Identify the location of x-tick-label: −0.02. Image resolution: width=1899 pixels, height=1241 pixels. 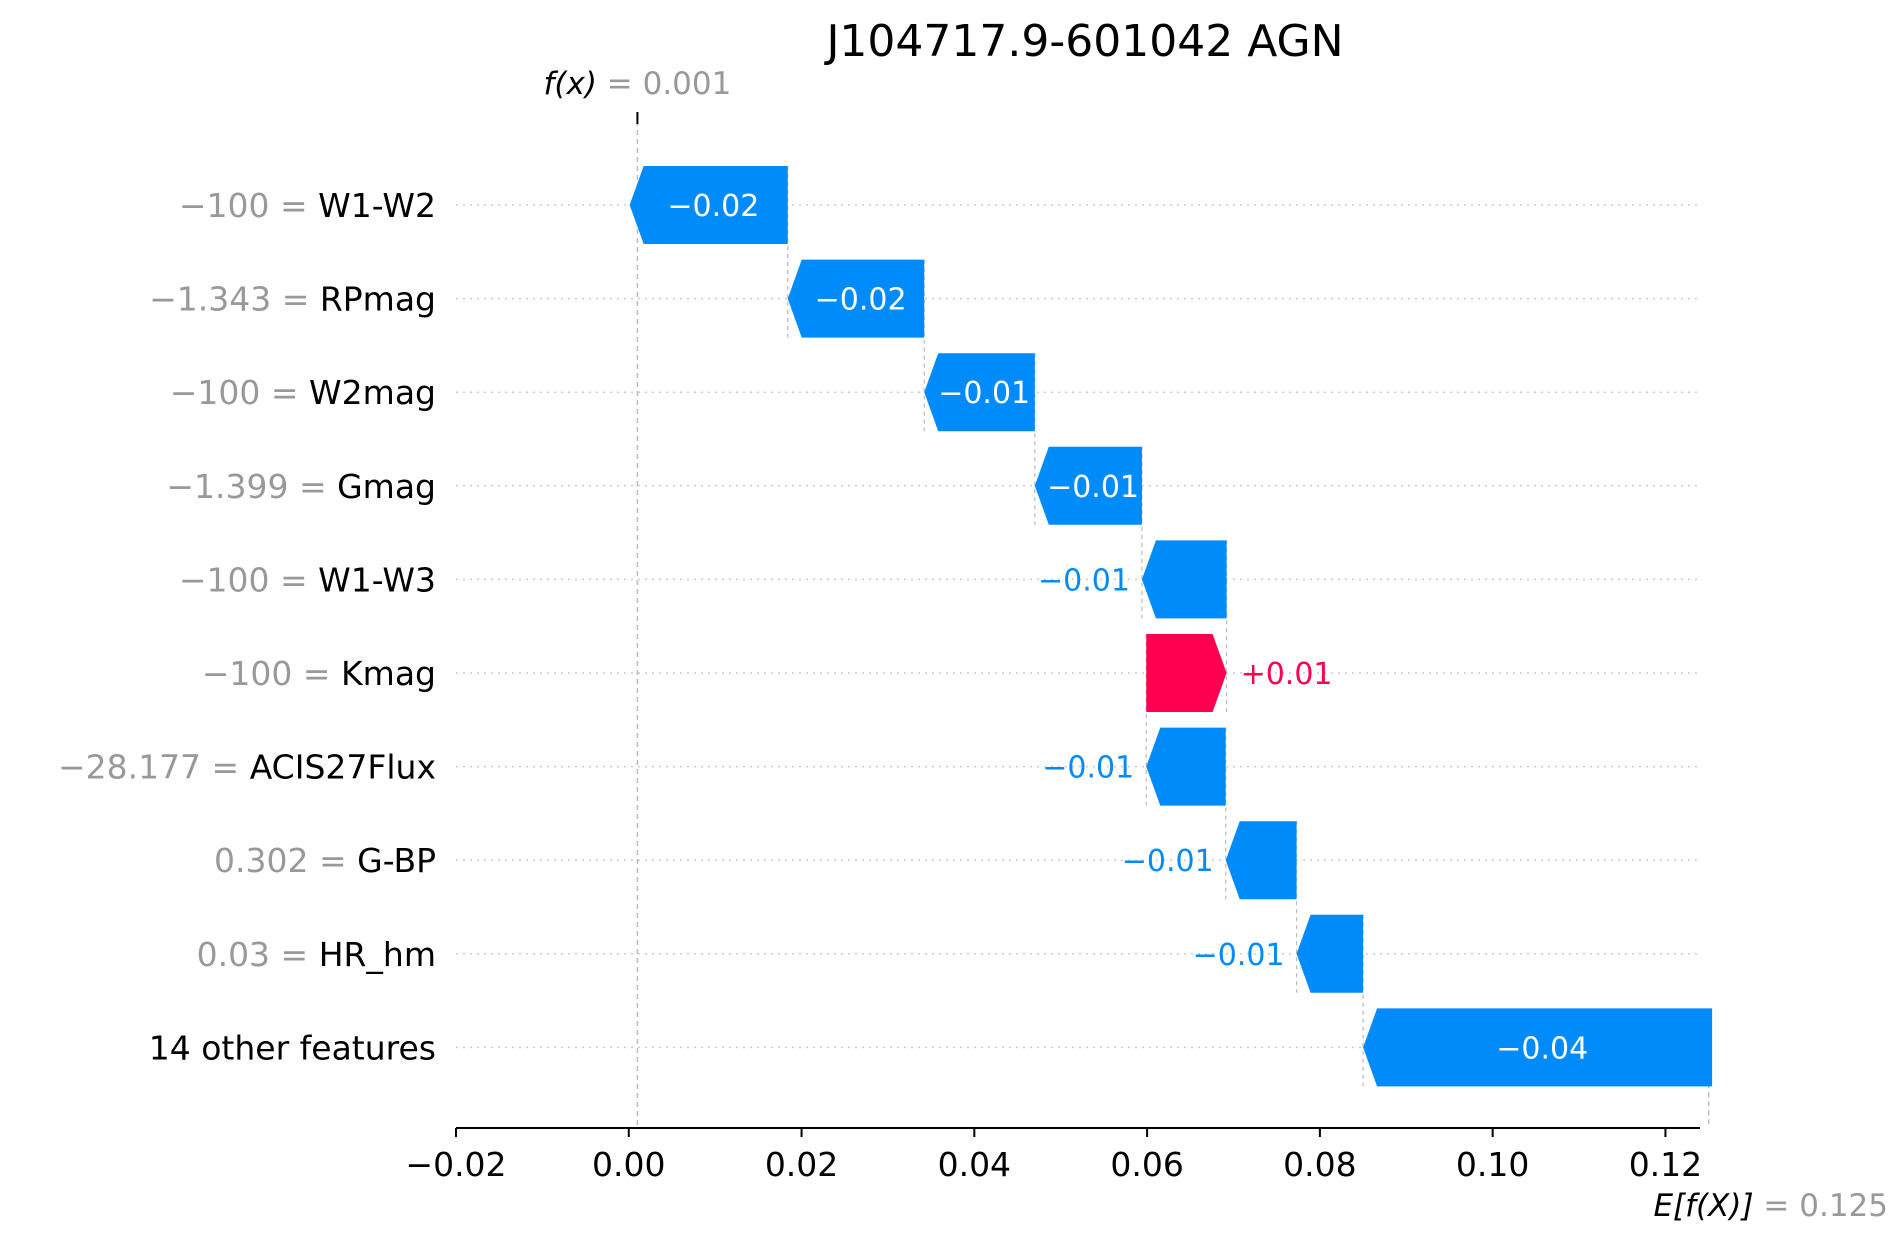
(455, 1164).